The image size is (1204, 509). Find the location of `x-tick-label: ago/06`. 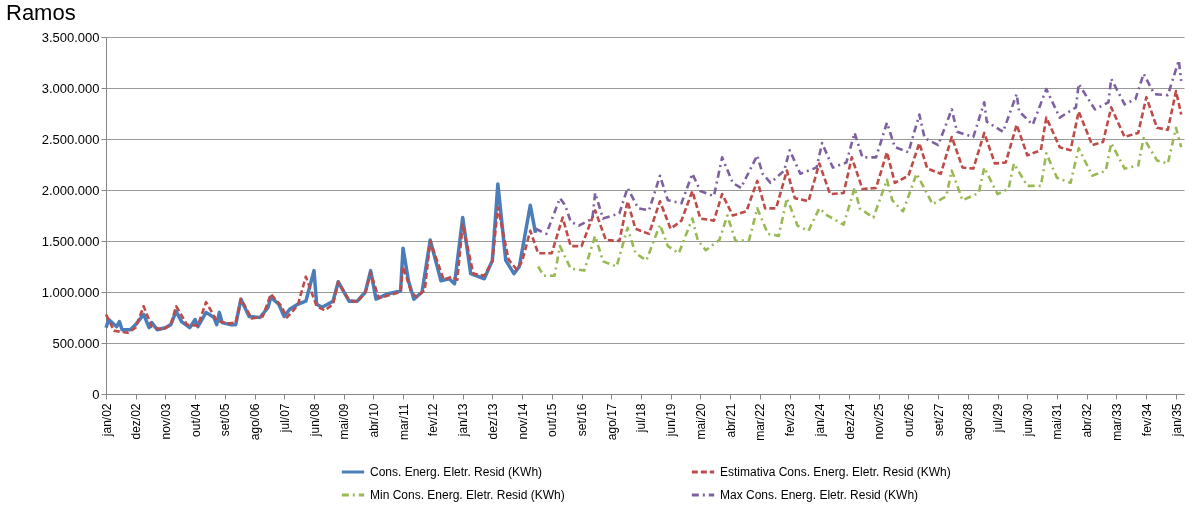

x-tick-label: ago/06 is located at coordinates (255, 422).